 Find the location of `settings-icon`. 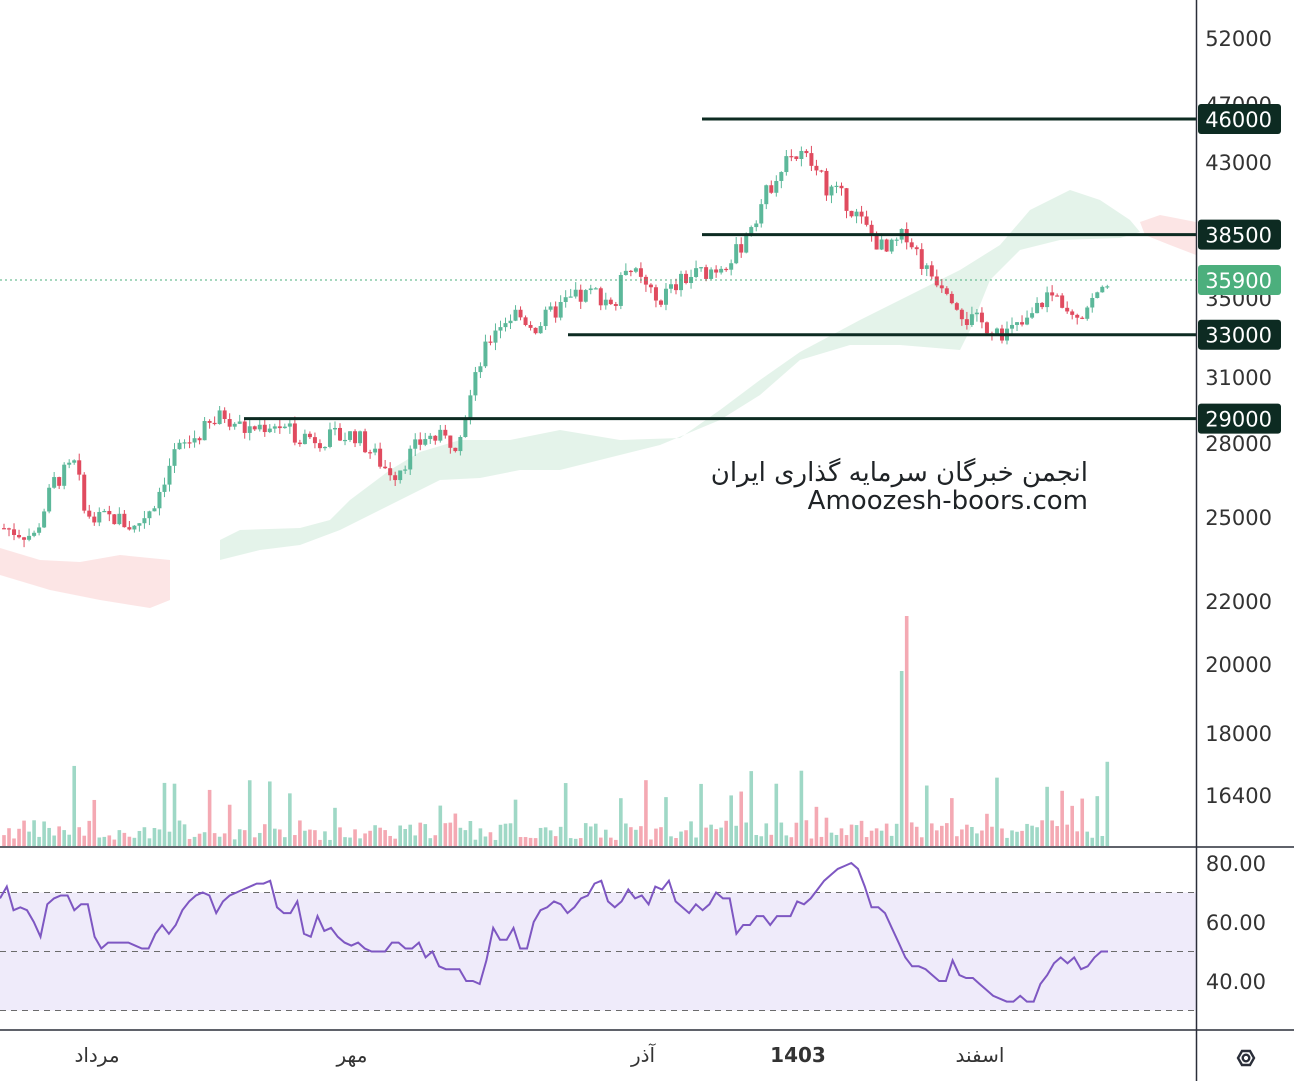

settings-icon is located at coordinates (1246, 1058).